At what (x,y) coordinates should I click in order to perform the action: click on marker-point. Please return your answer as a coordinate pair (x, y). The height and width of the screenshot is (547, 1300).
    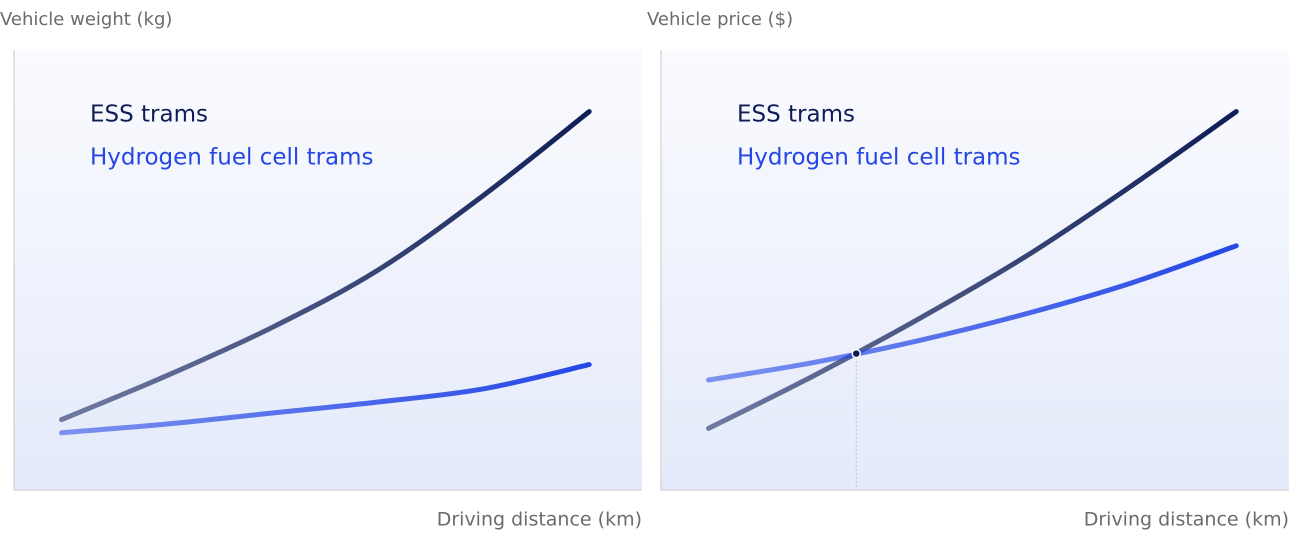
    Looking at the image, I should click on (856, 353).